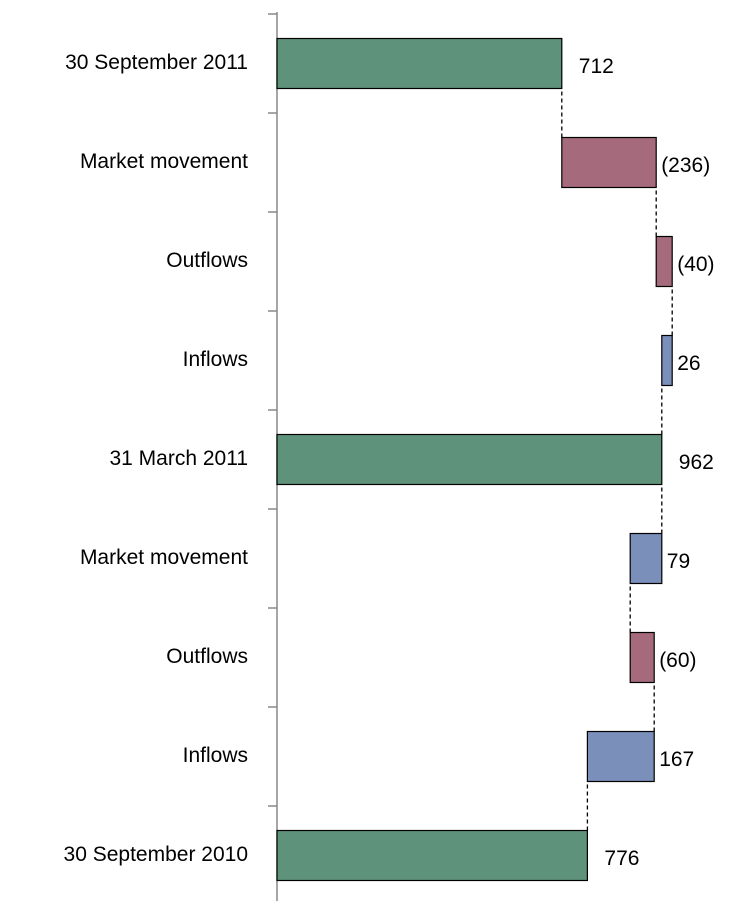 The height and width of the screenshot is (906, 736). I want to click on category-label: 30 September 2011, so click(156, 62).